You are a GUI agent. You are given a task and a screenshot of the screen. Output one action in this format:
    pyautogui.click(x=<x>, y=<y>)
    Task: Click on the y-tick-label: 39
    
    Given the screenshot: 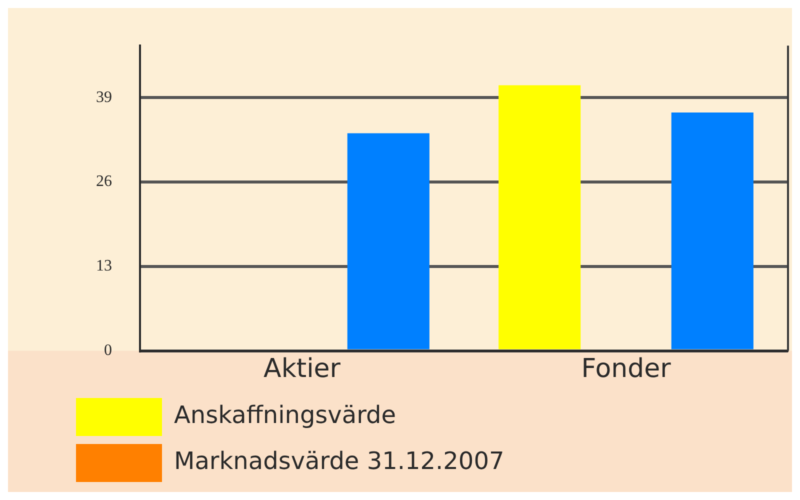 What is the action you would take?
    pyautogui.click(x=104, y=97)
    